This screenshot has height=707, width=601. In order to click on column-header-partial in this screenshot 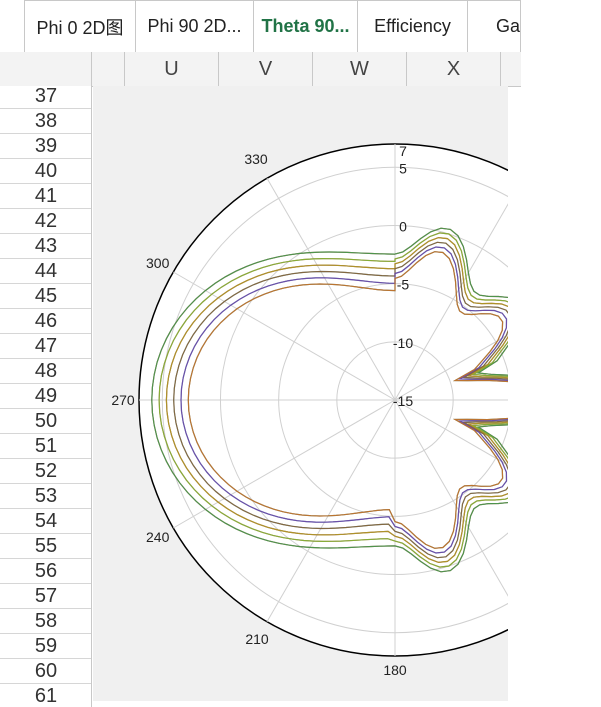, I will do `click(108, 69)`.